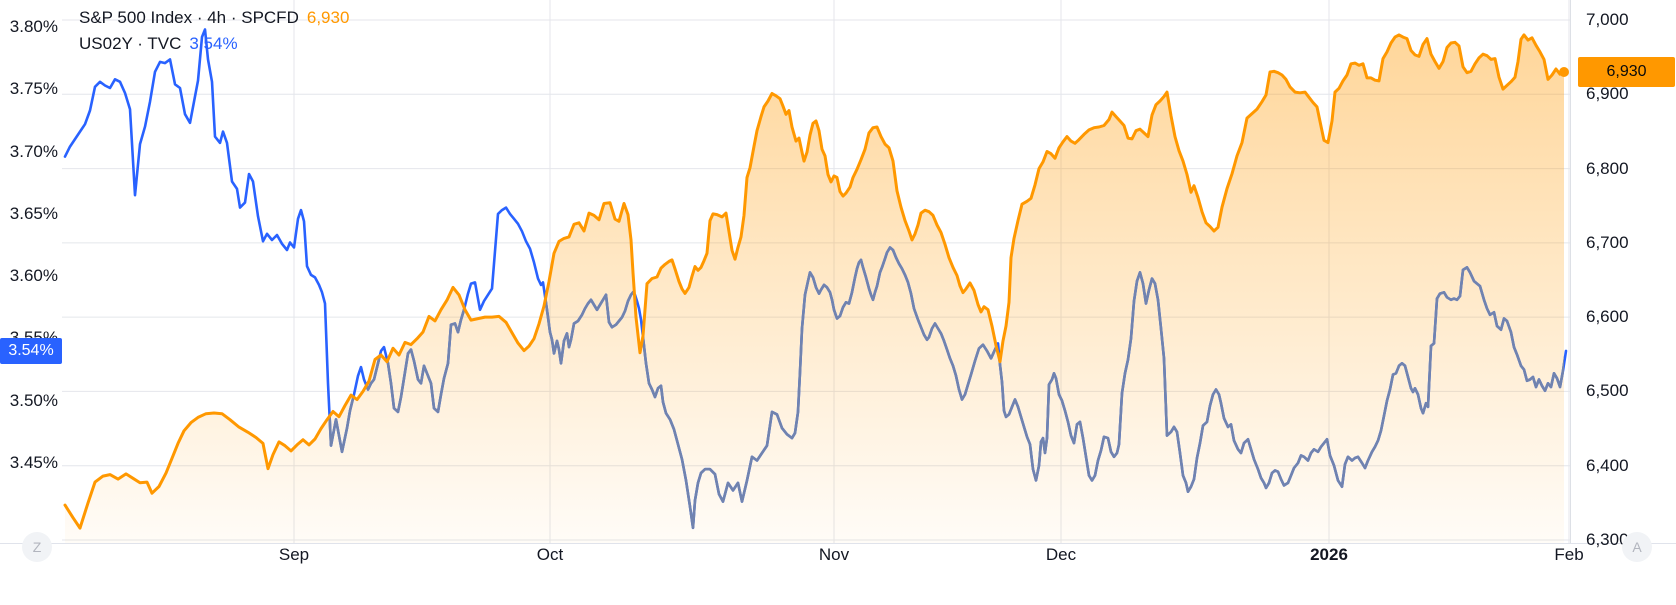 The width and height of the screenshot is (1676, 605). I want to click on us02y-last-price-badge: 3.54%, so click(31, 351).